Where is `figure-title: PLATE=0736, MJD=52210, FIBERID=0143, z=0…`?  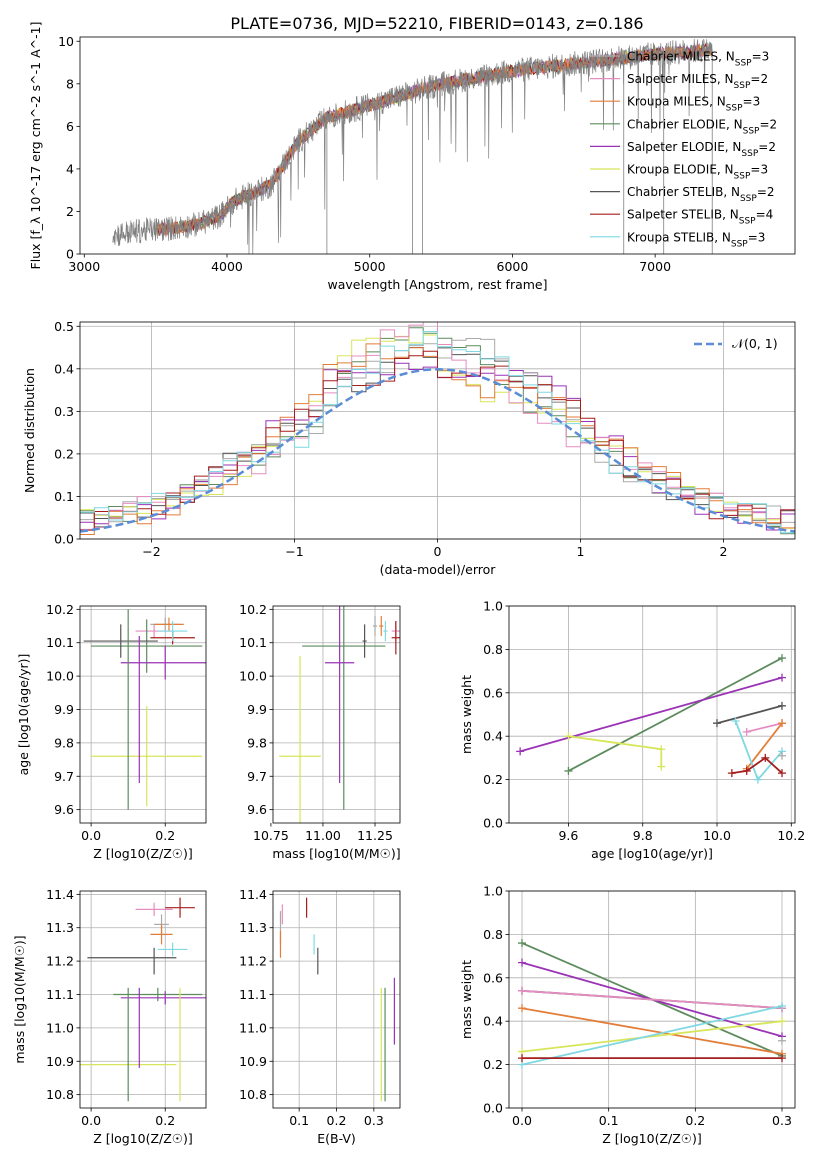
figure-title: PLATE=0736, MJD=52210, FIBERID=0143, z=0… is located at coordinates (436, 23).